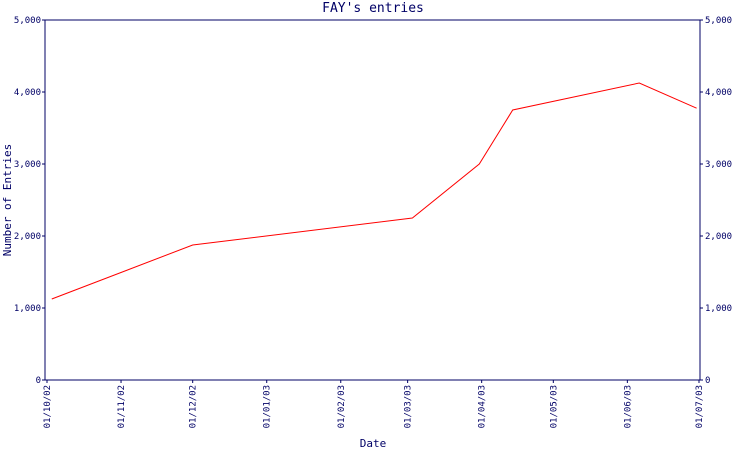  Describe the element at coordinates (483, 406) in the screenshot. I see `x-tick-label: 01/04/03` at that location.